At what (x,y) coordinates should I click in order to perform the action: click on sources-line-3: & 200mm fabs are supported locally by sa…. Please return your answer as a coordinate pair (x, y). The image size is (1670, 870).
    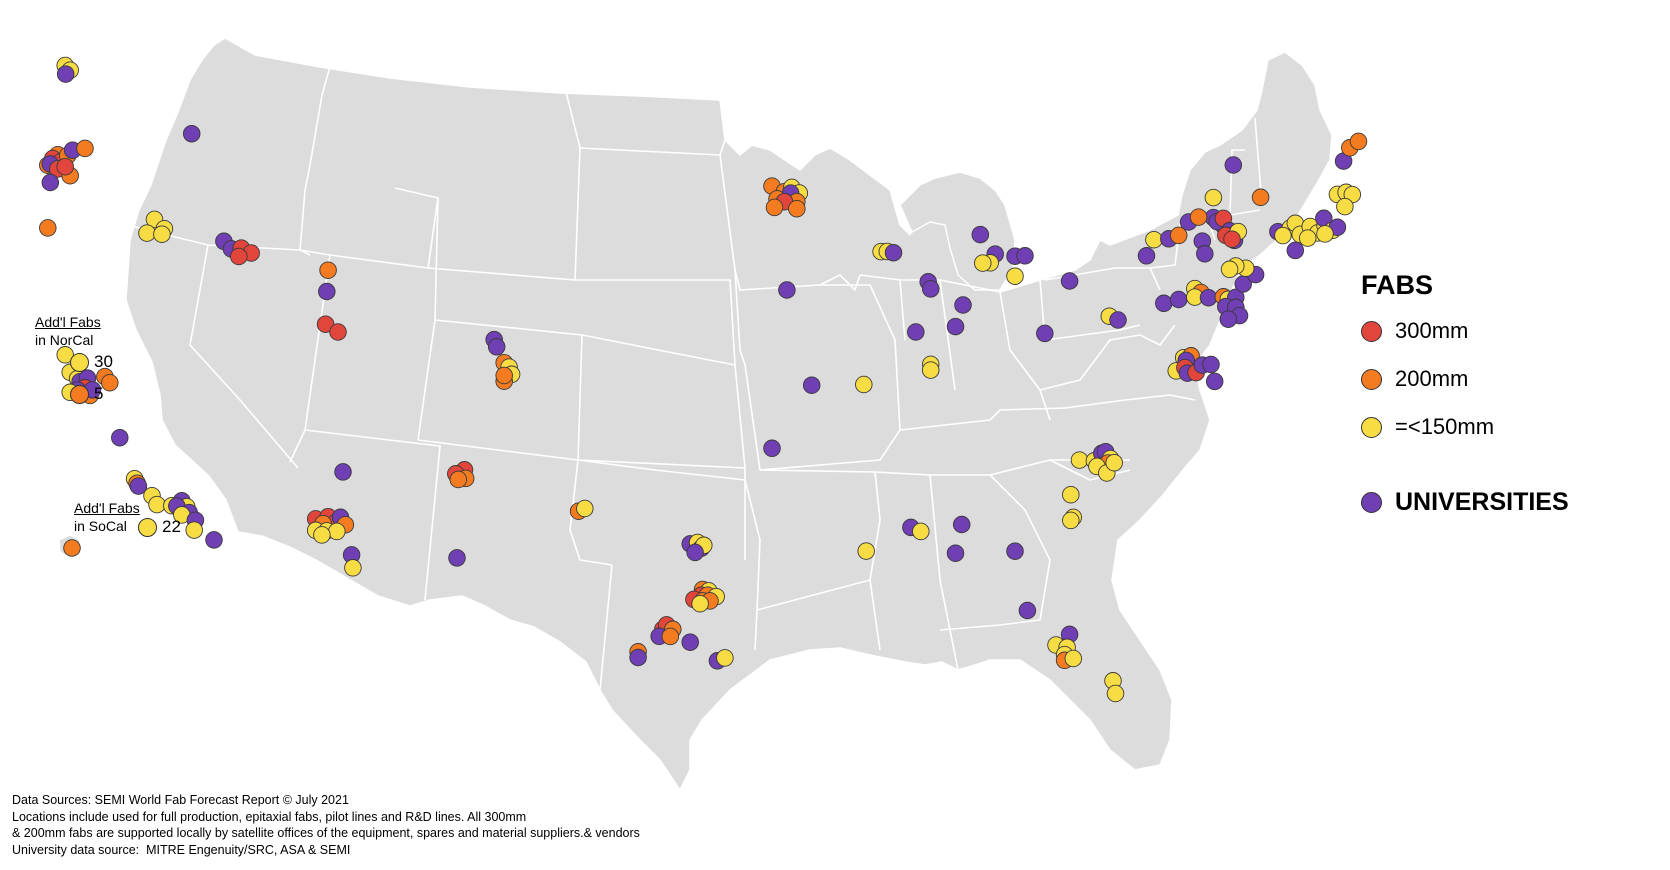
    Looking at the image, I should click on (326, 833).